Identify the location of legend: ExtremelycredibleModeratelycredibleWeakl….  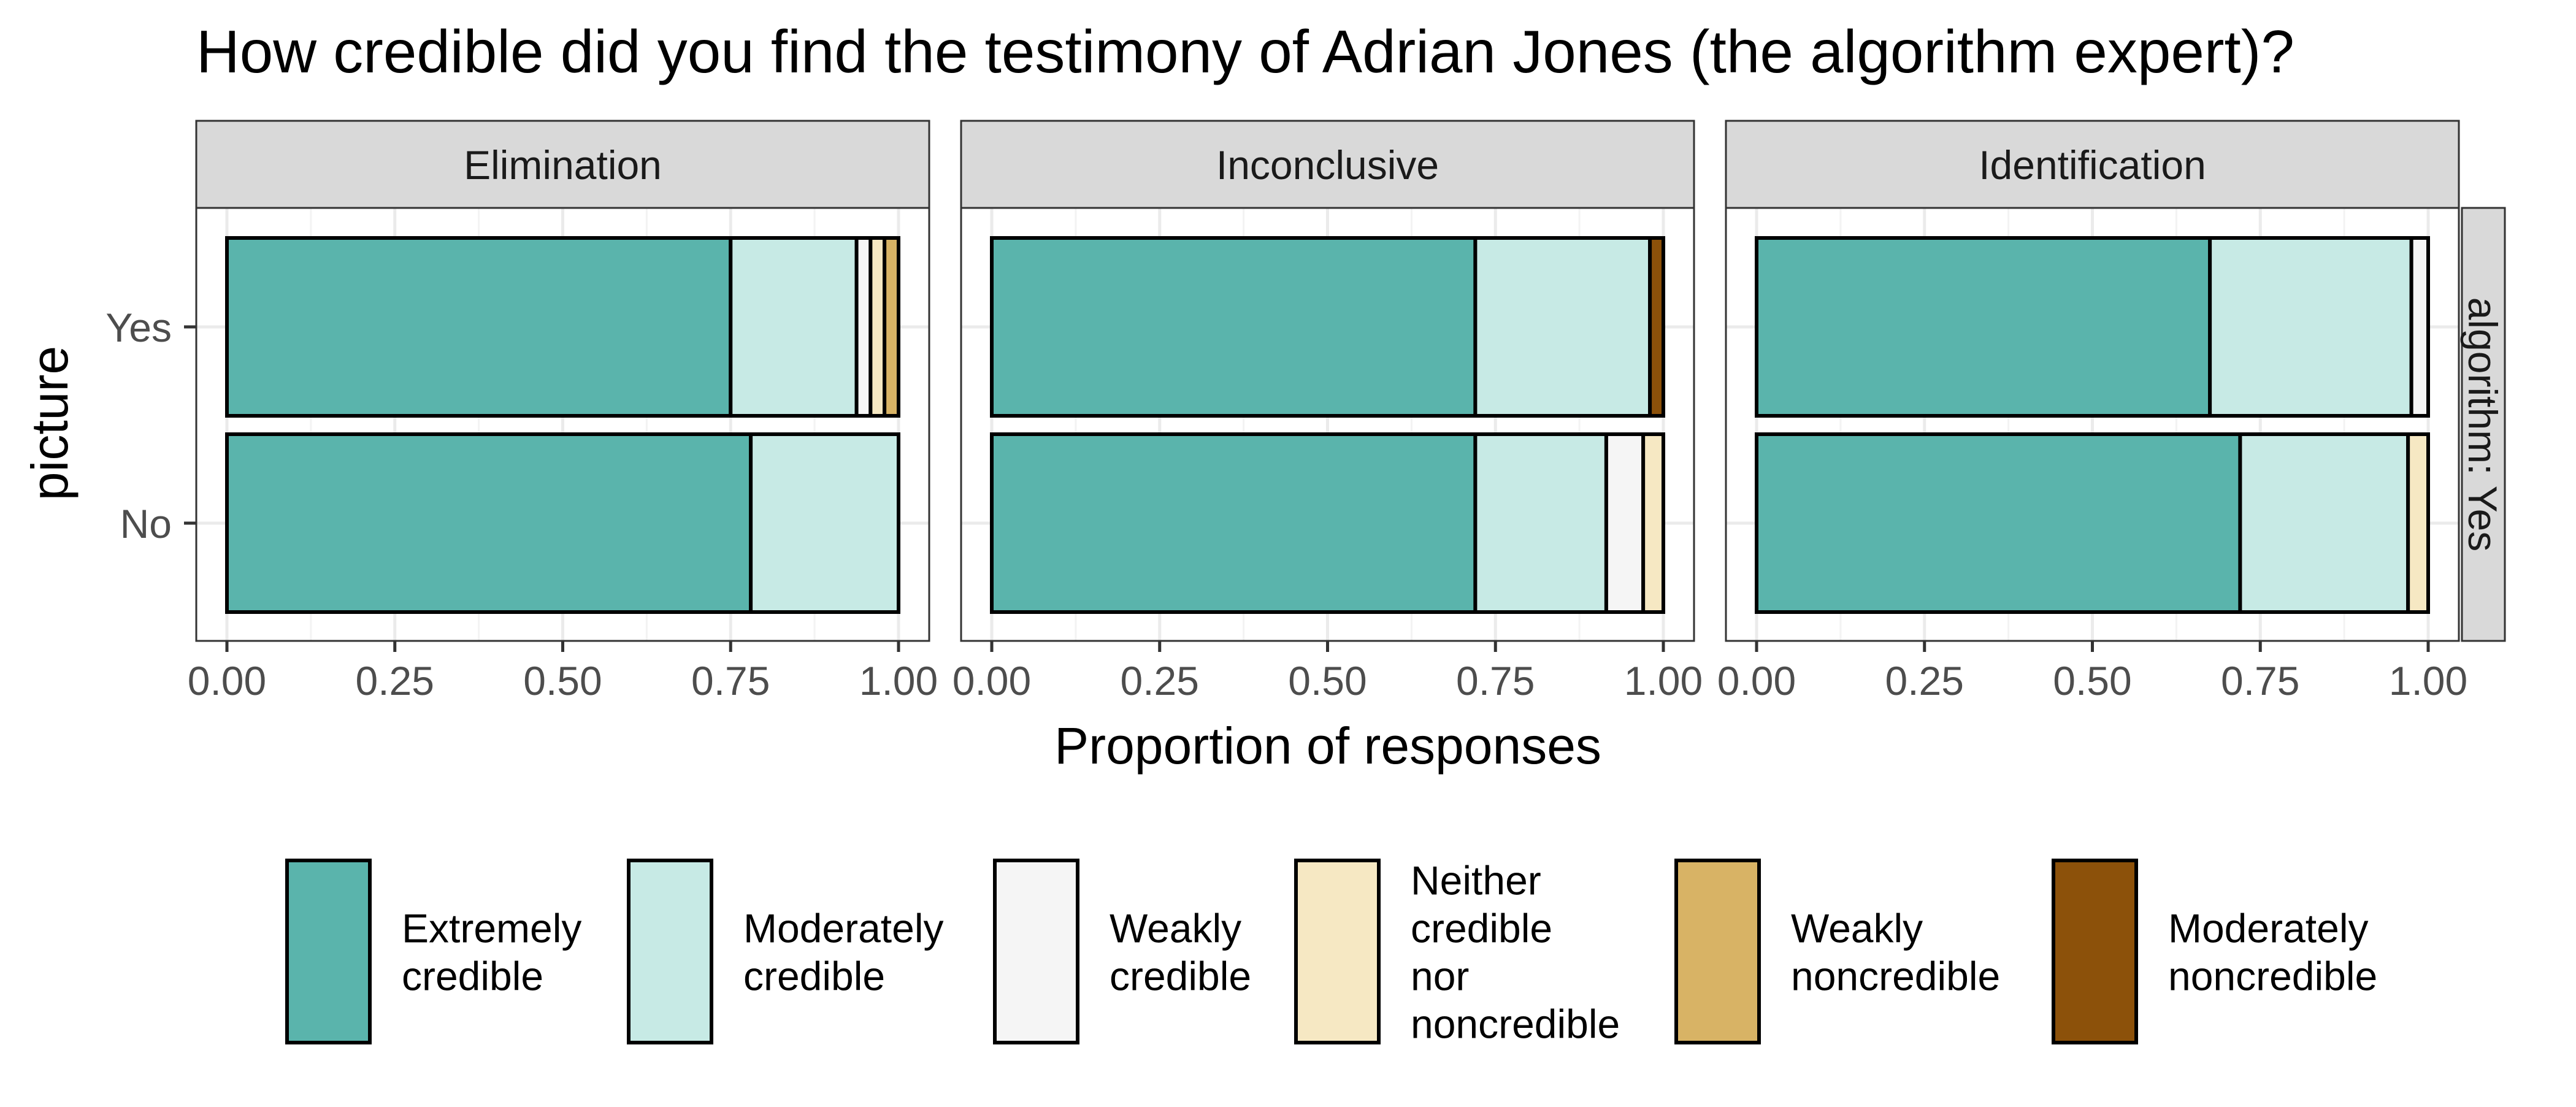
(1331, 951).